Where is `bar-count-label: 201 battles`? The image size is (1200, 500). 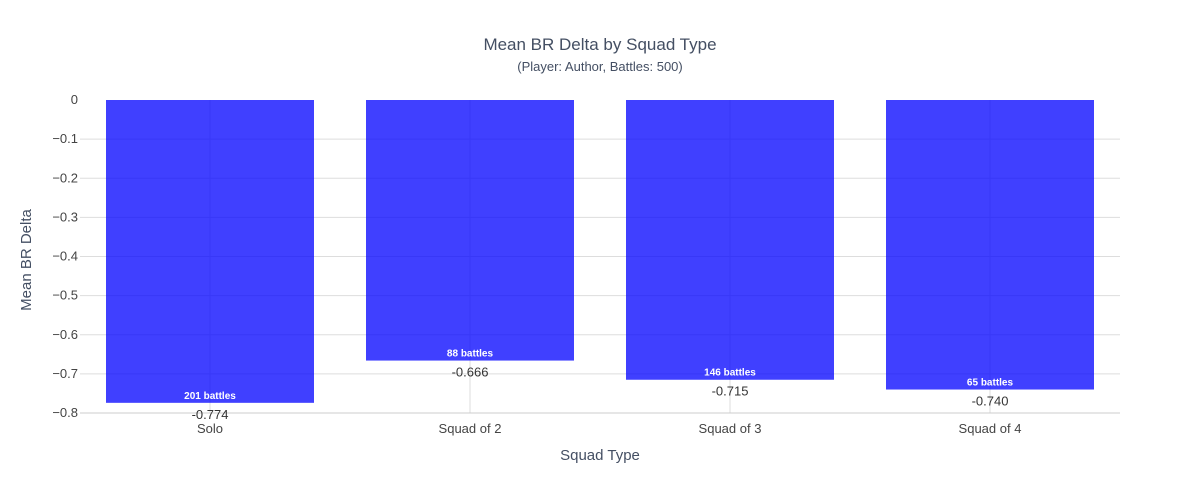
bar-count-label: 201 battles is located at coordinates (210, 396).